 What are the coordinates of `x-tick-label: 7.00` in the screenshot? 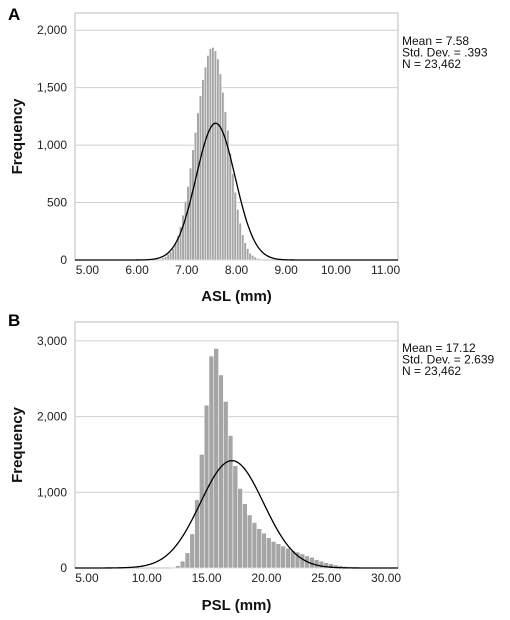 It's located at (187, 270).